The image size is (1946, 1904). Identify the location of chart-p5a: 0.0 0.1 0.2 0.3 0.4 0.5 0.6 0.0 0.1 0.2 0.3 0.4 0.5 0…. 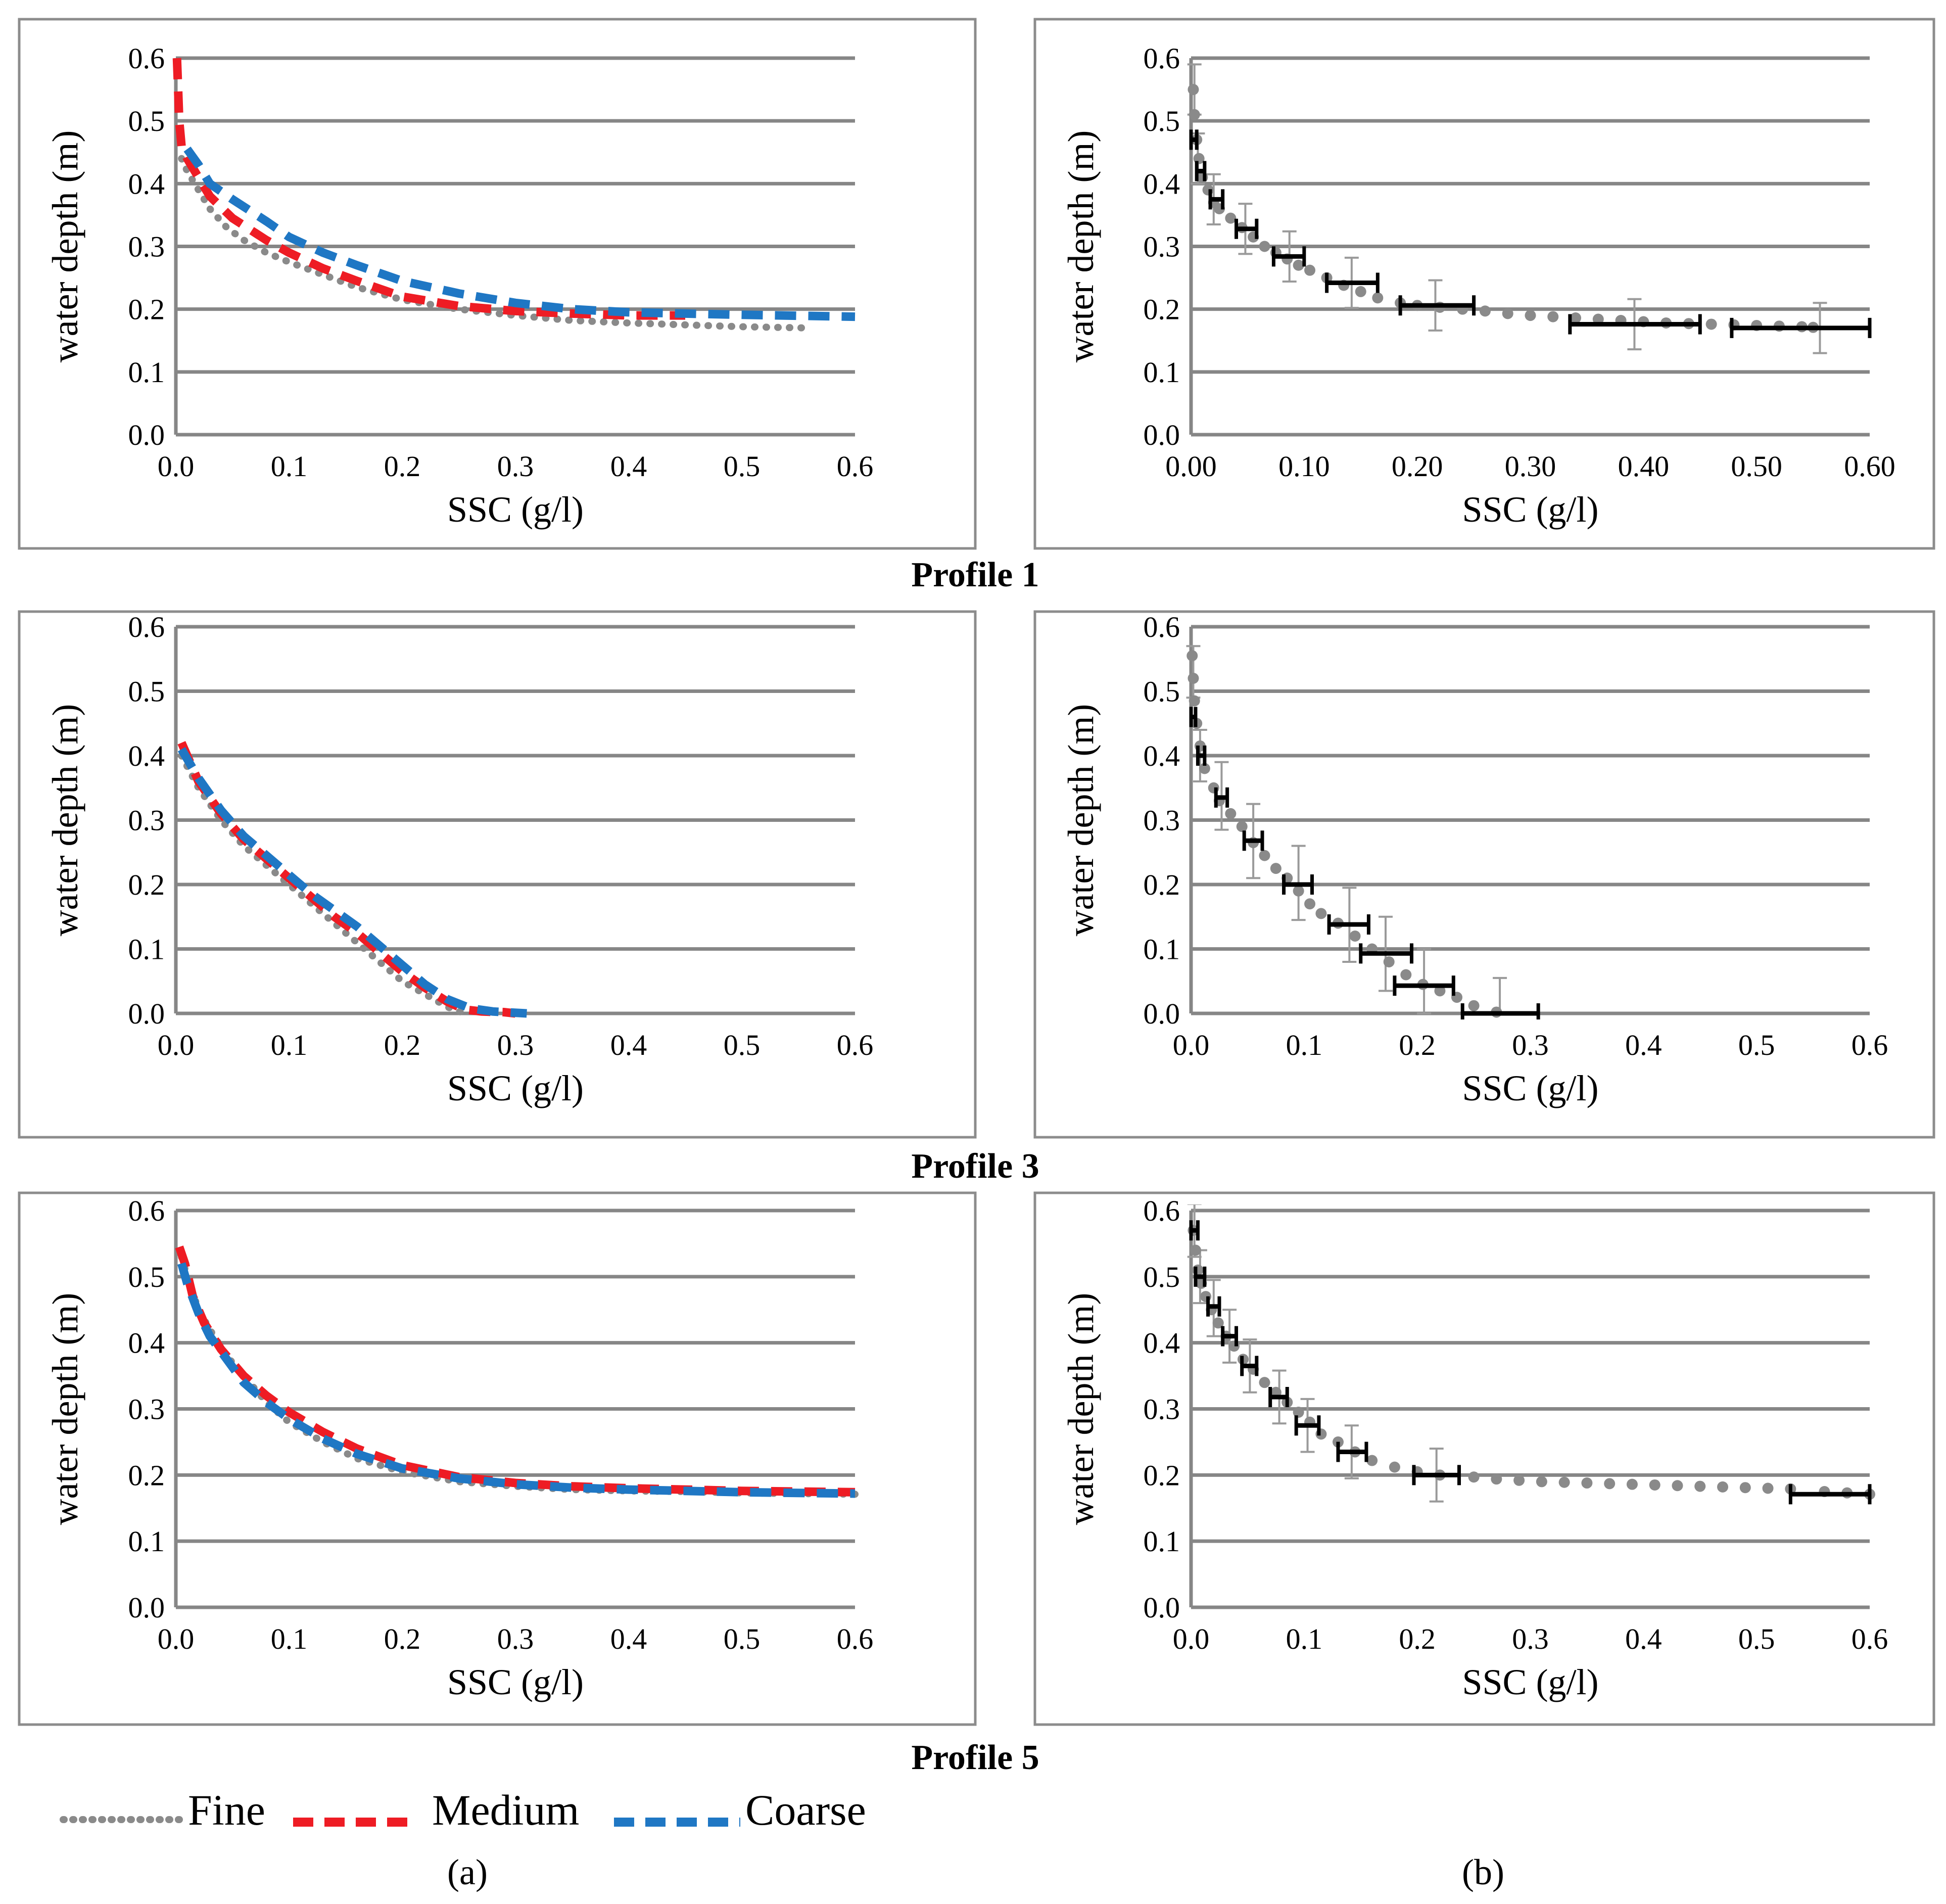
(497, 1458).